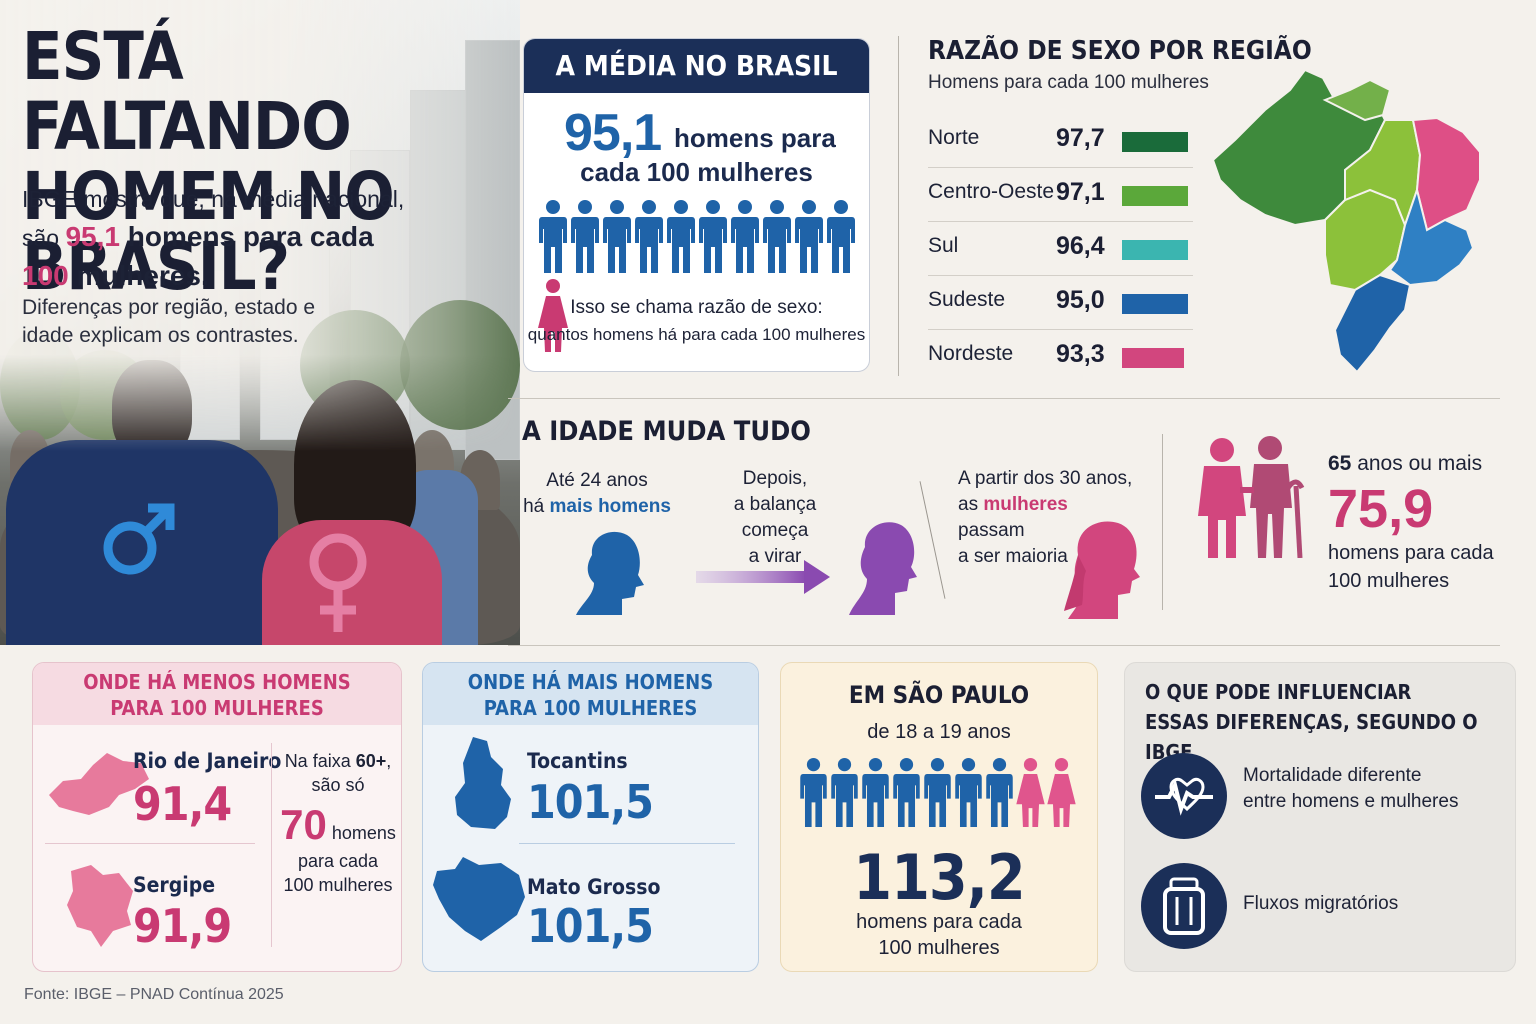 This screenshot has height=1024, width=1536. Describe the element at coordinates (696, 334) in the screenshot. I see `note-line-2: quantos homens há para cada 100 mulheres` at that location.